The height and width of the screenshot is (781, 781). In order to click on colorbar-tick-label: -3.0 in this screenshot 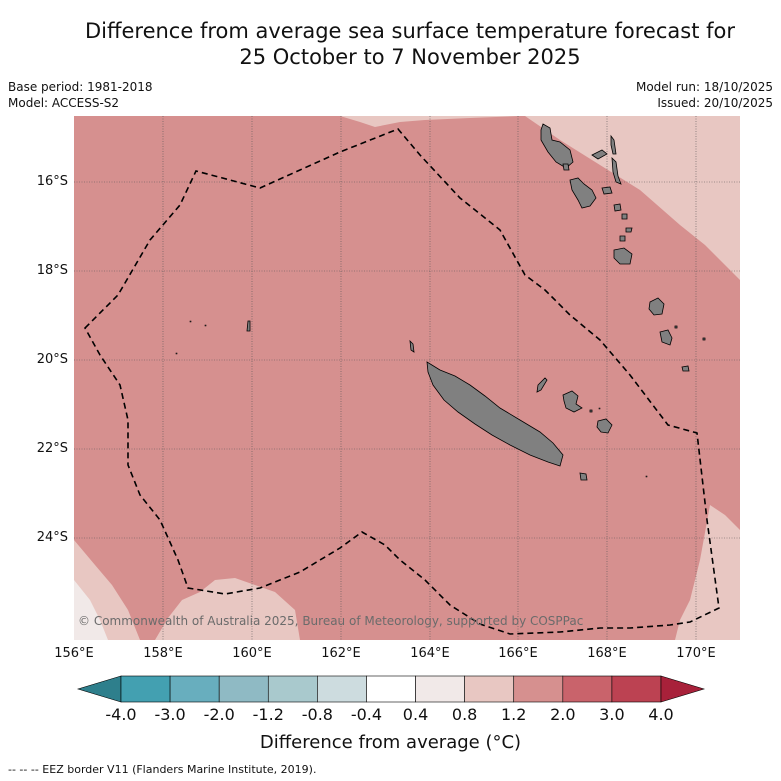, I will do `click(170, 714)`.